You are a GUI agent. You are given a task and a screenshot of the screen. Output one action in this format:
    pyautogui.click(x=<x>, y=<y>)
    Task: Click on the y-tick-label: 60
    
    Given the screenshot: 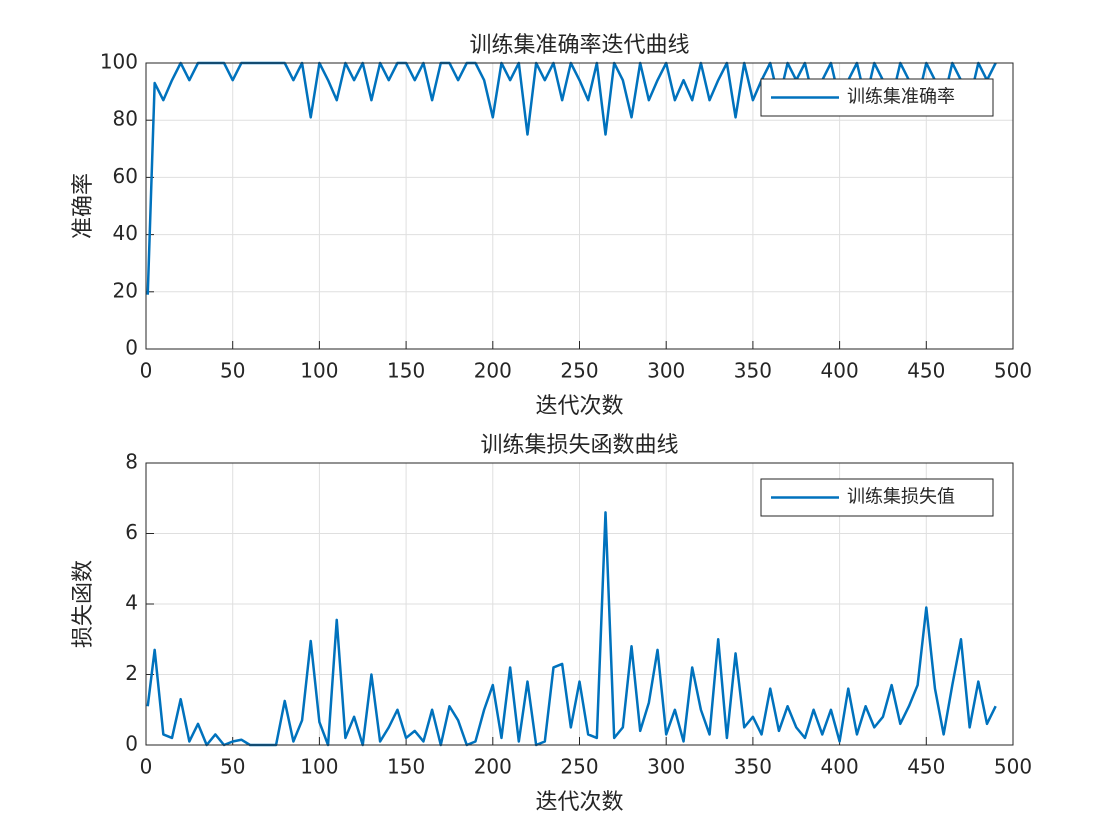 What is the action you would take?
    pyautogui.click(x=125, y=176)
    